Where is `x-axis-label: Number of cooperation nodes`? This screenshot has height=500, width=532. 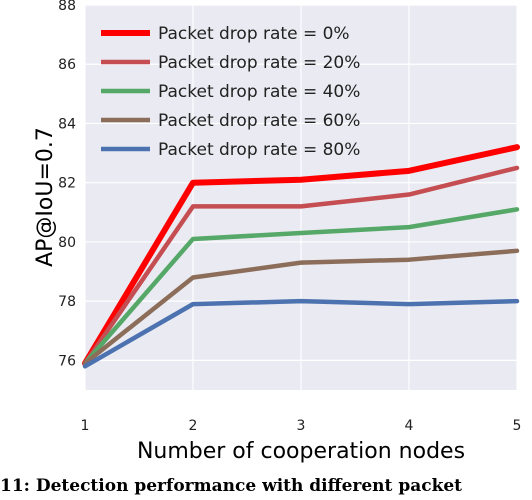
x-axis-label: Number of cooperation nodes is located at coordinates (301, 451).